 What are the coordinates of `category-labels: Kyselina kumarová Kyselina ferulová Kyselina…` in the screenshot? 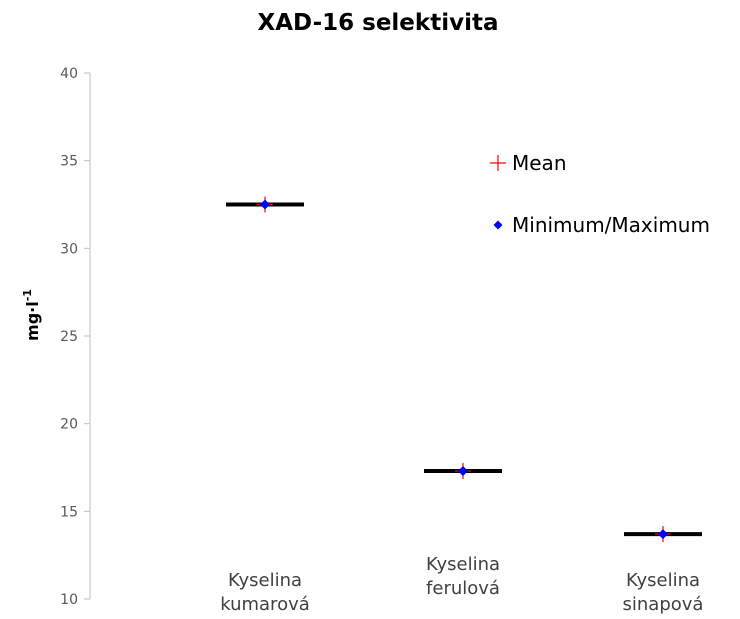 It's located at (461, 584).